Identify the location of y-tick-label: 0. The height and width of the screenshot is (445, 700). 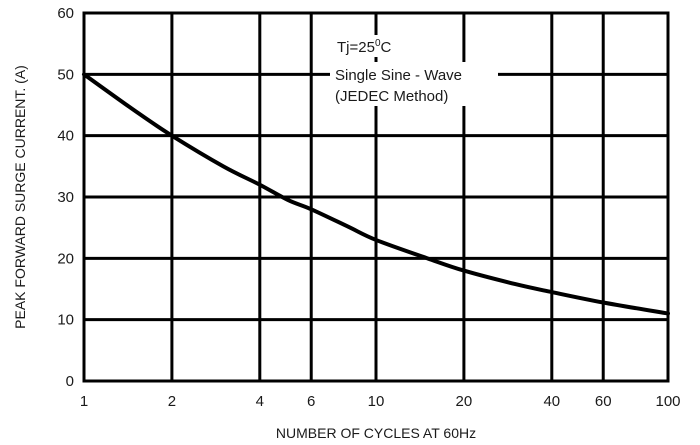
(70, 381).